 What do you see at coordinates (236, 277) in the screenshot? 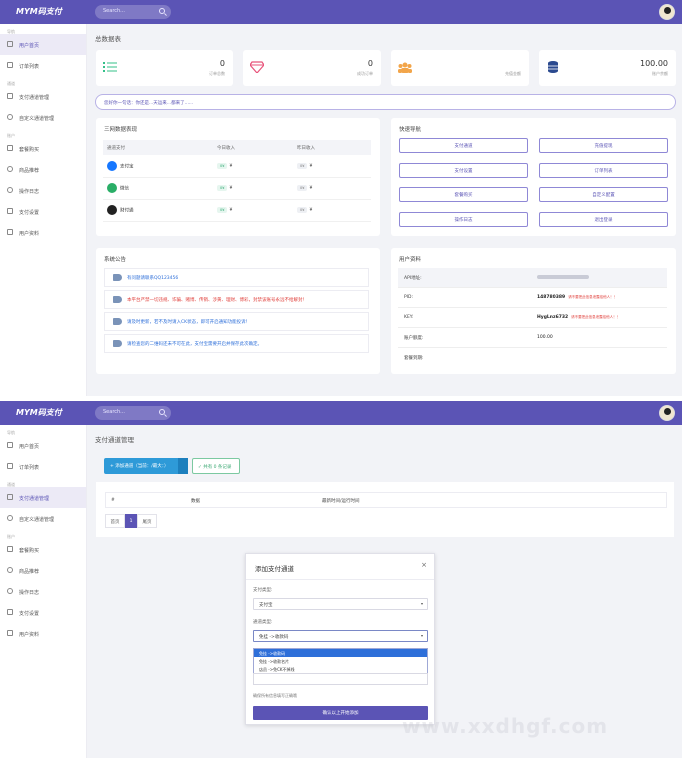
I see `list-item: 有问题请联系QQ123456` at bounding box center [236, 277].